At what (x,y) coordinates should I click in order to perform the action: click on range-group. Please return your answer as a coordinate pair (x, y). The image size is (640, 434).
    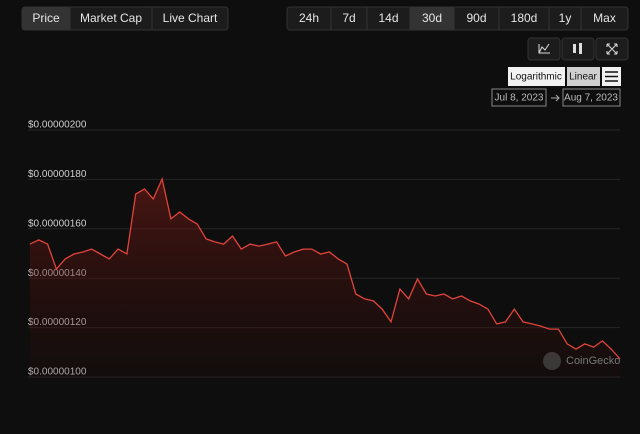
    Looking at the image, I should click on (457, 18).